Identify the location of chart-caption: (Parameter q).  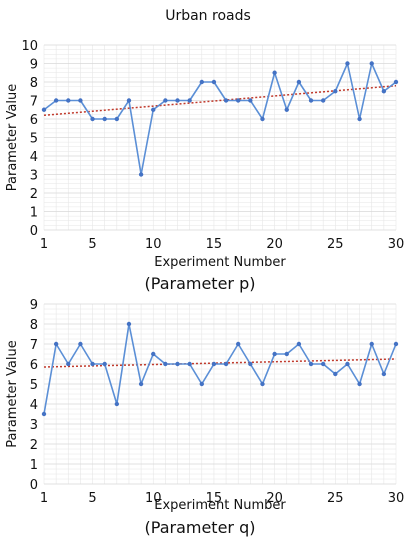
(200, 527).